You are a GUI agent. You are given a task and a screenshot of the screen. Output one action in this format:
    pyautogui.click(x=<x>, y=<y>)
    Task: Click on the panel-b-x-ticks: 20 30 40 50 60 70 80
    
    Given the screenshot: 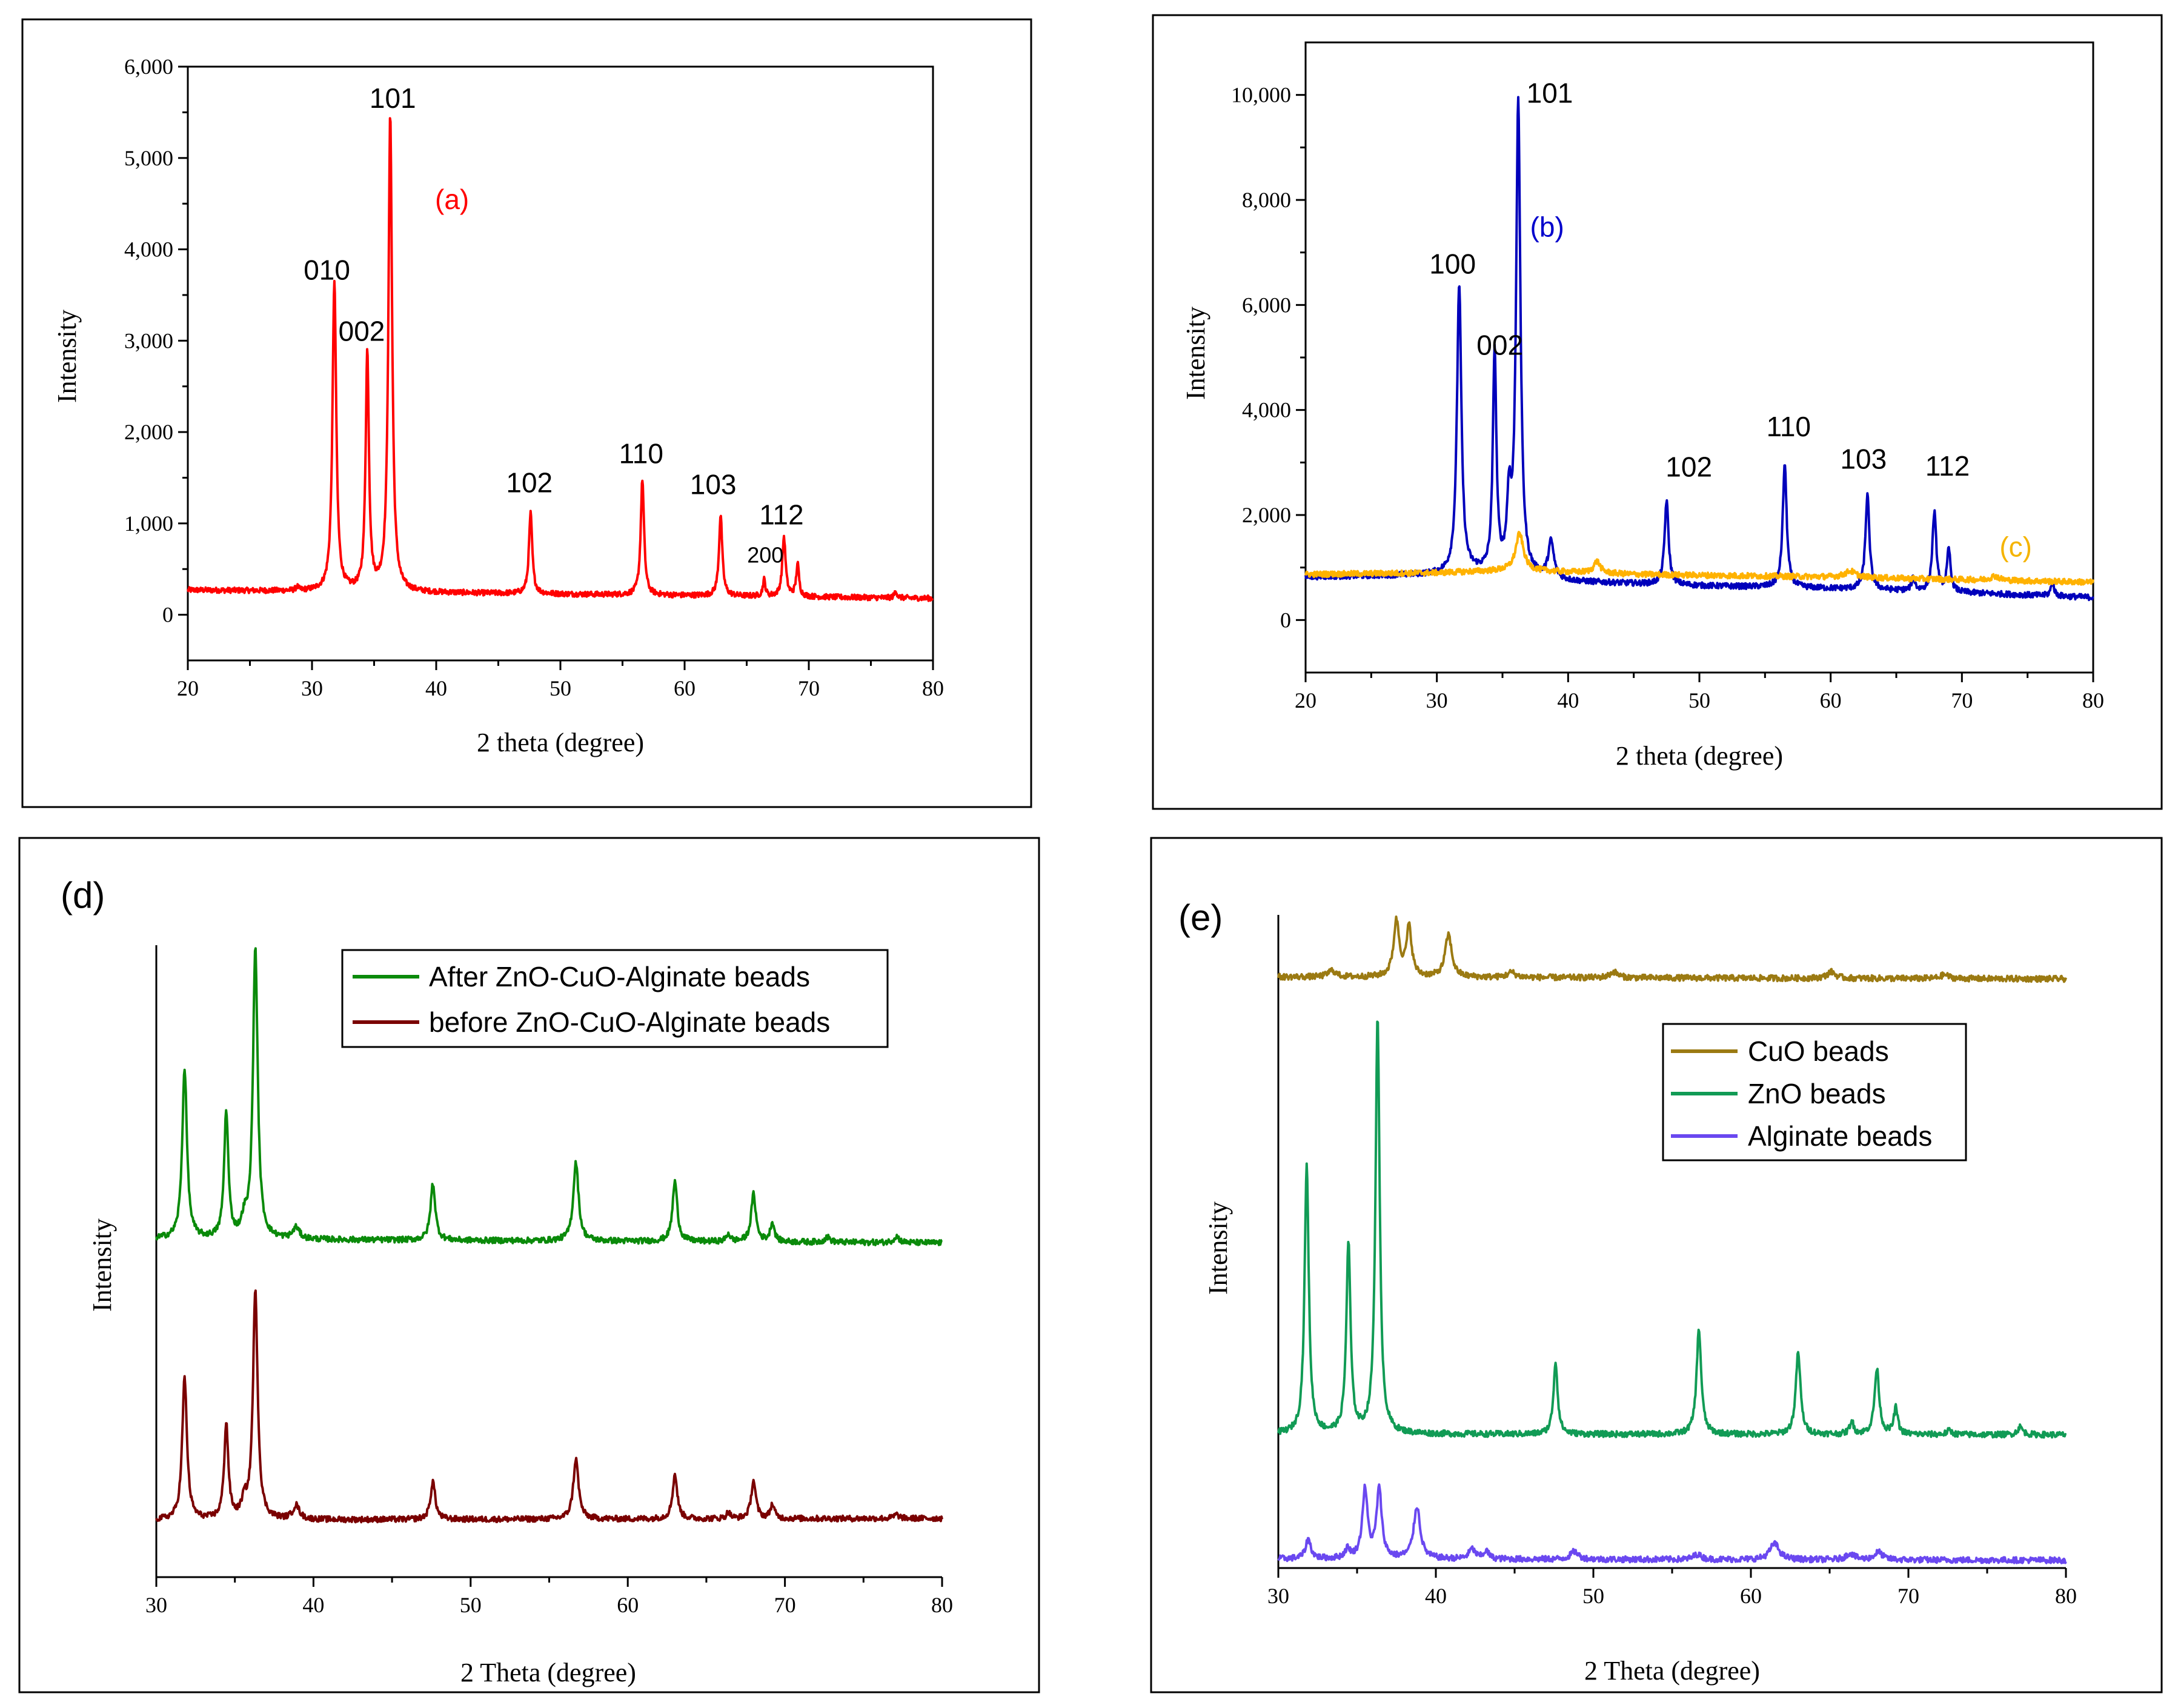 What is the action you would take?
    pyautogui.click(x=1700, y=693)
    